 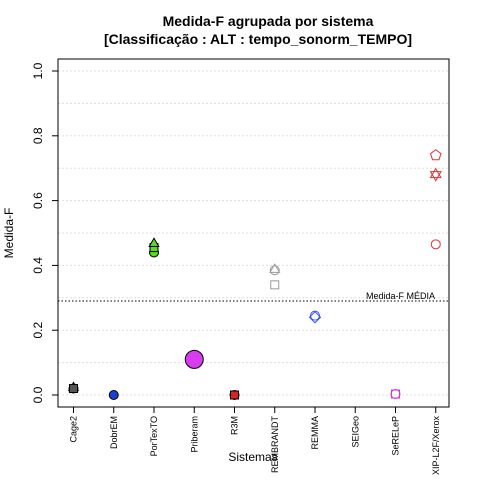 I want to click on x-tick-label: SEIGeo, so click(x=355, y=432).